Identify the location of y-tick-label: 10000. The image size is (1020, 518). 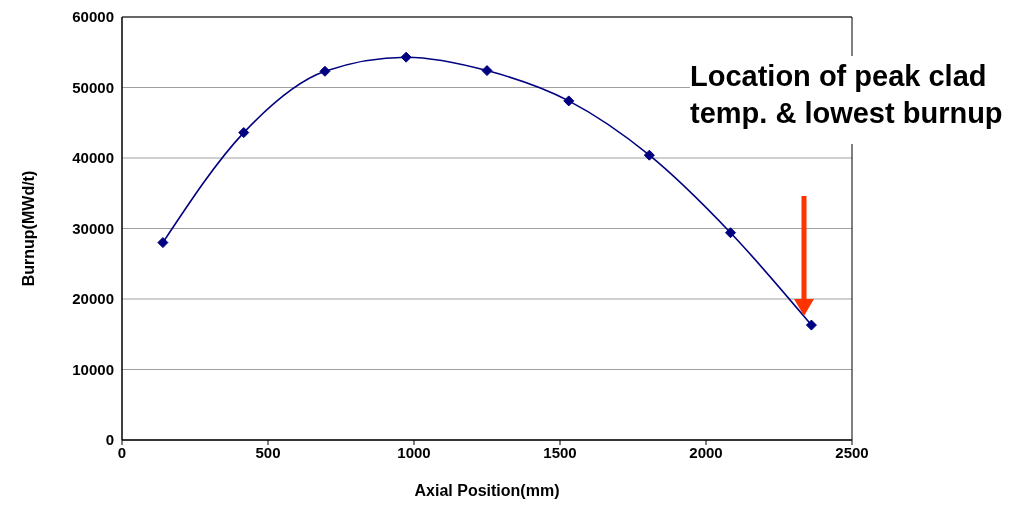
(93, 369).